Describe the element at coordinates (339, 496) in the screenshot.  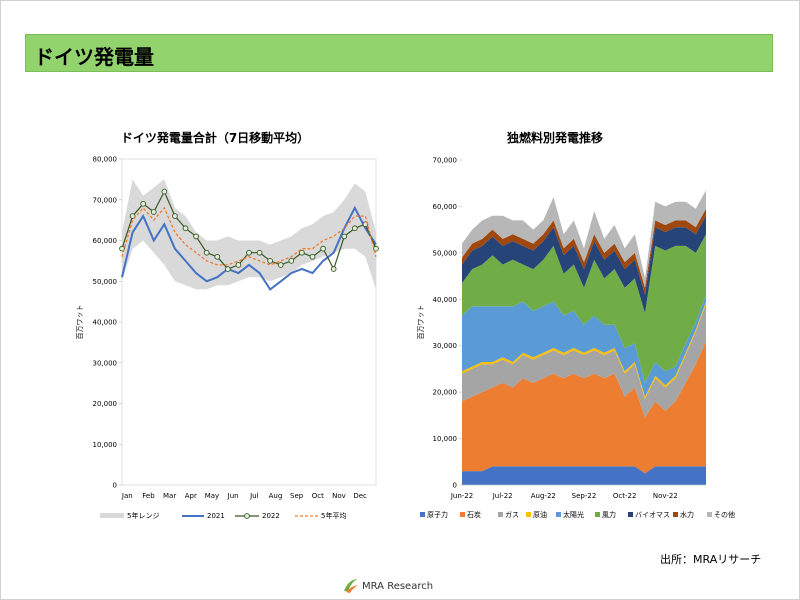
I see `left-x-tick-label: Nov` at that location.